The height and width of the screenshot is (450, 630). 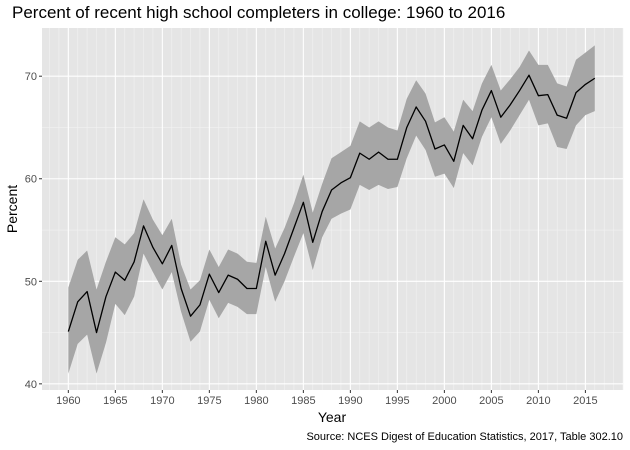 I want to click on x-tick-label: 1975, so click(x=209, y=401).